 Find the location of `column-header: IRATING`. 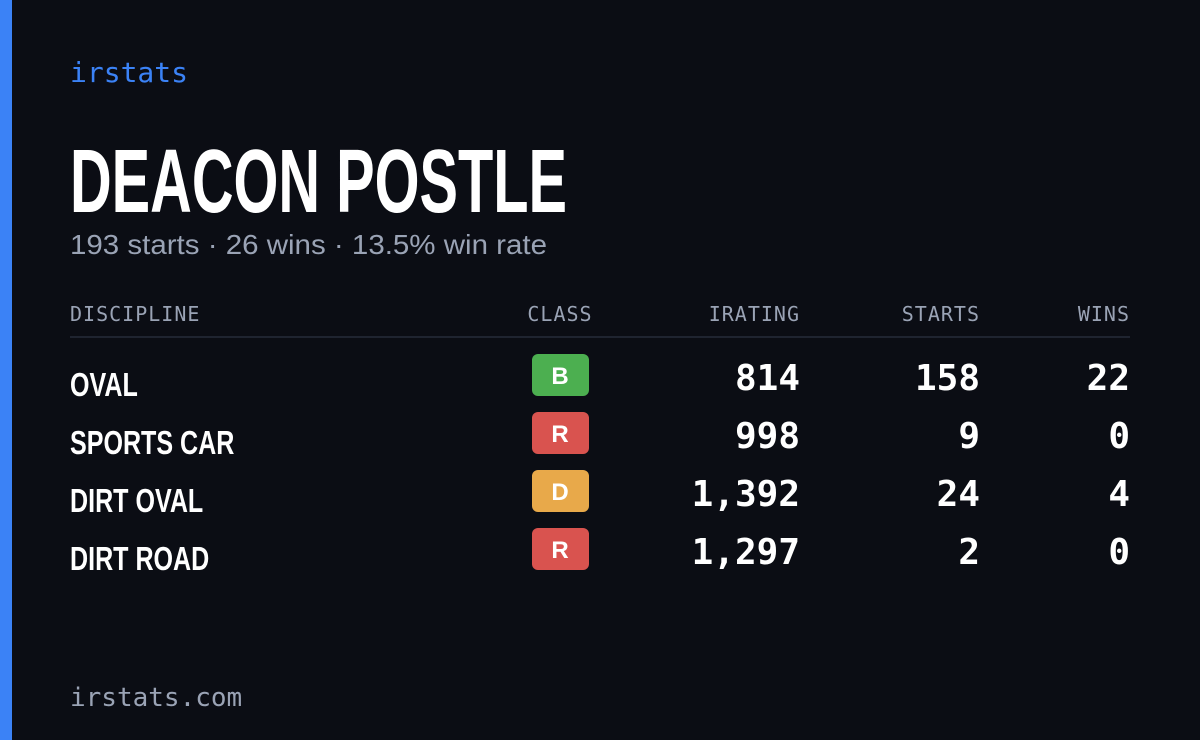

column-header: IRATING is located at coordinates (754, 314).